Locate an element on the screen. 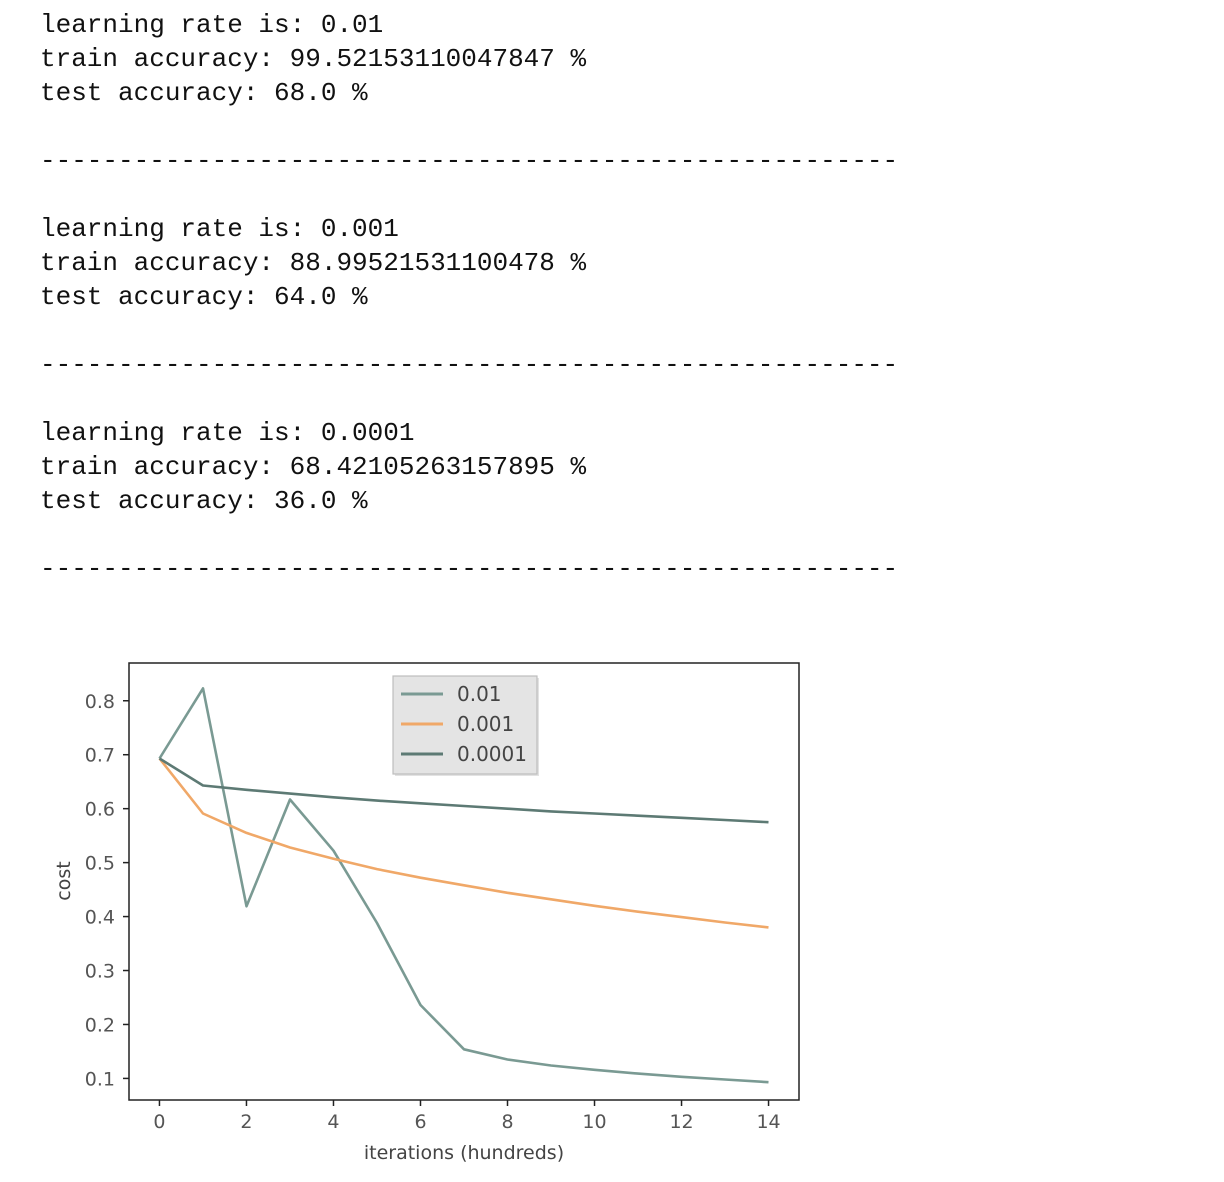 This screenshot has height=1182, width=1224. y-tick-label: 0.6 is located at coordinates (100, 810).